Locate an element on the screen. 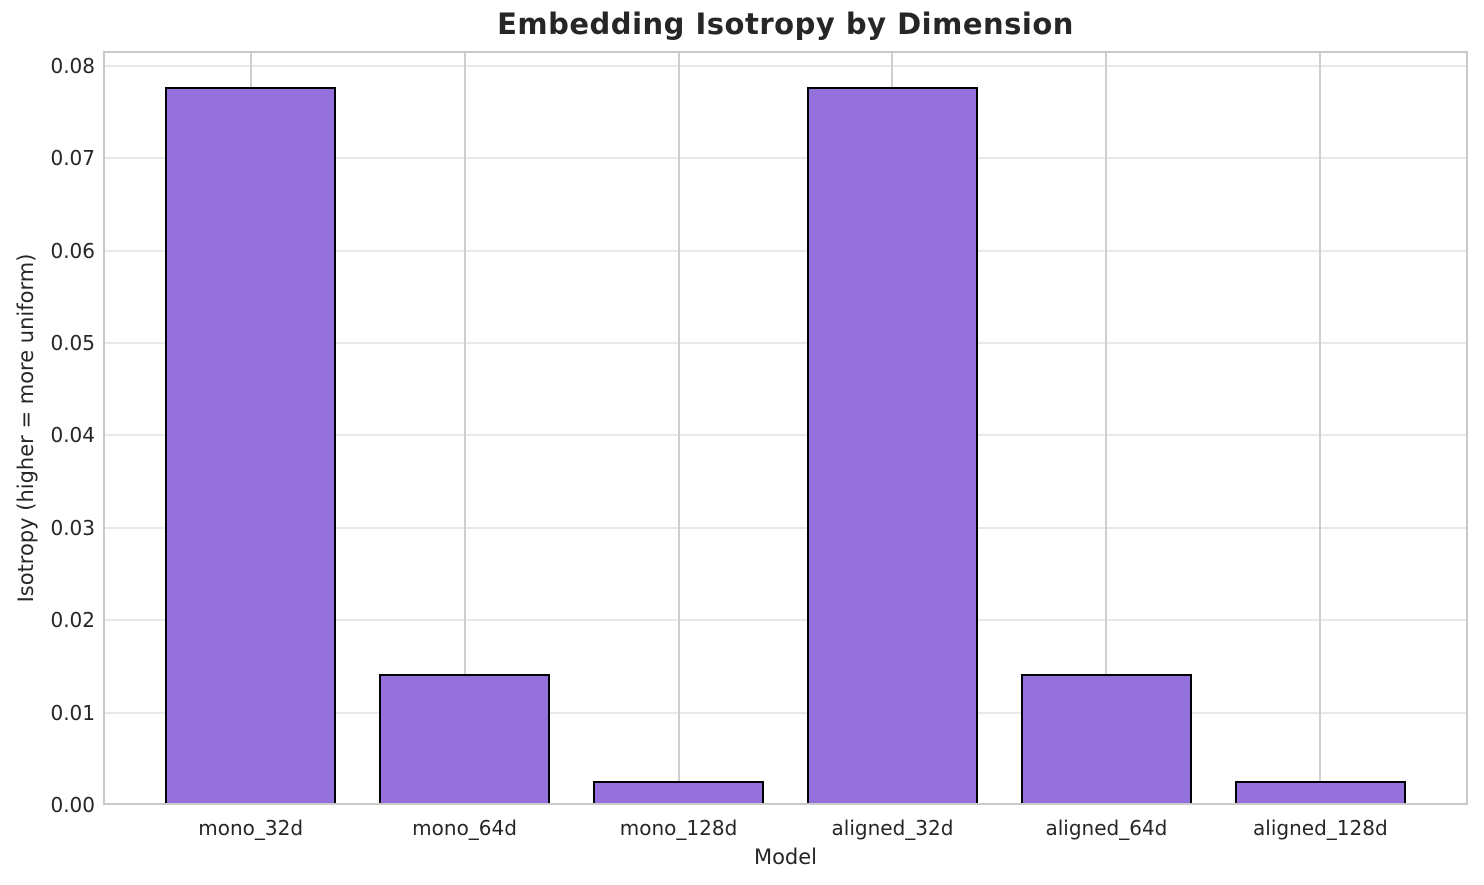 This screenshot has width=1484, height=885. x-axis-label: Model is located at coordinates (785, 857).